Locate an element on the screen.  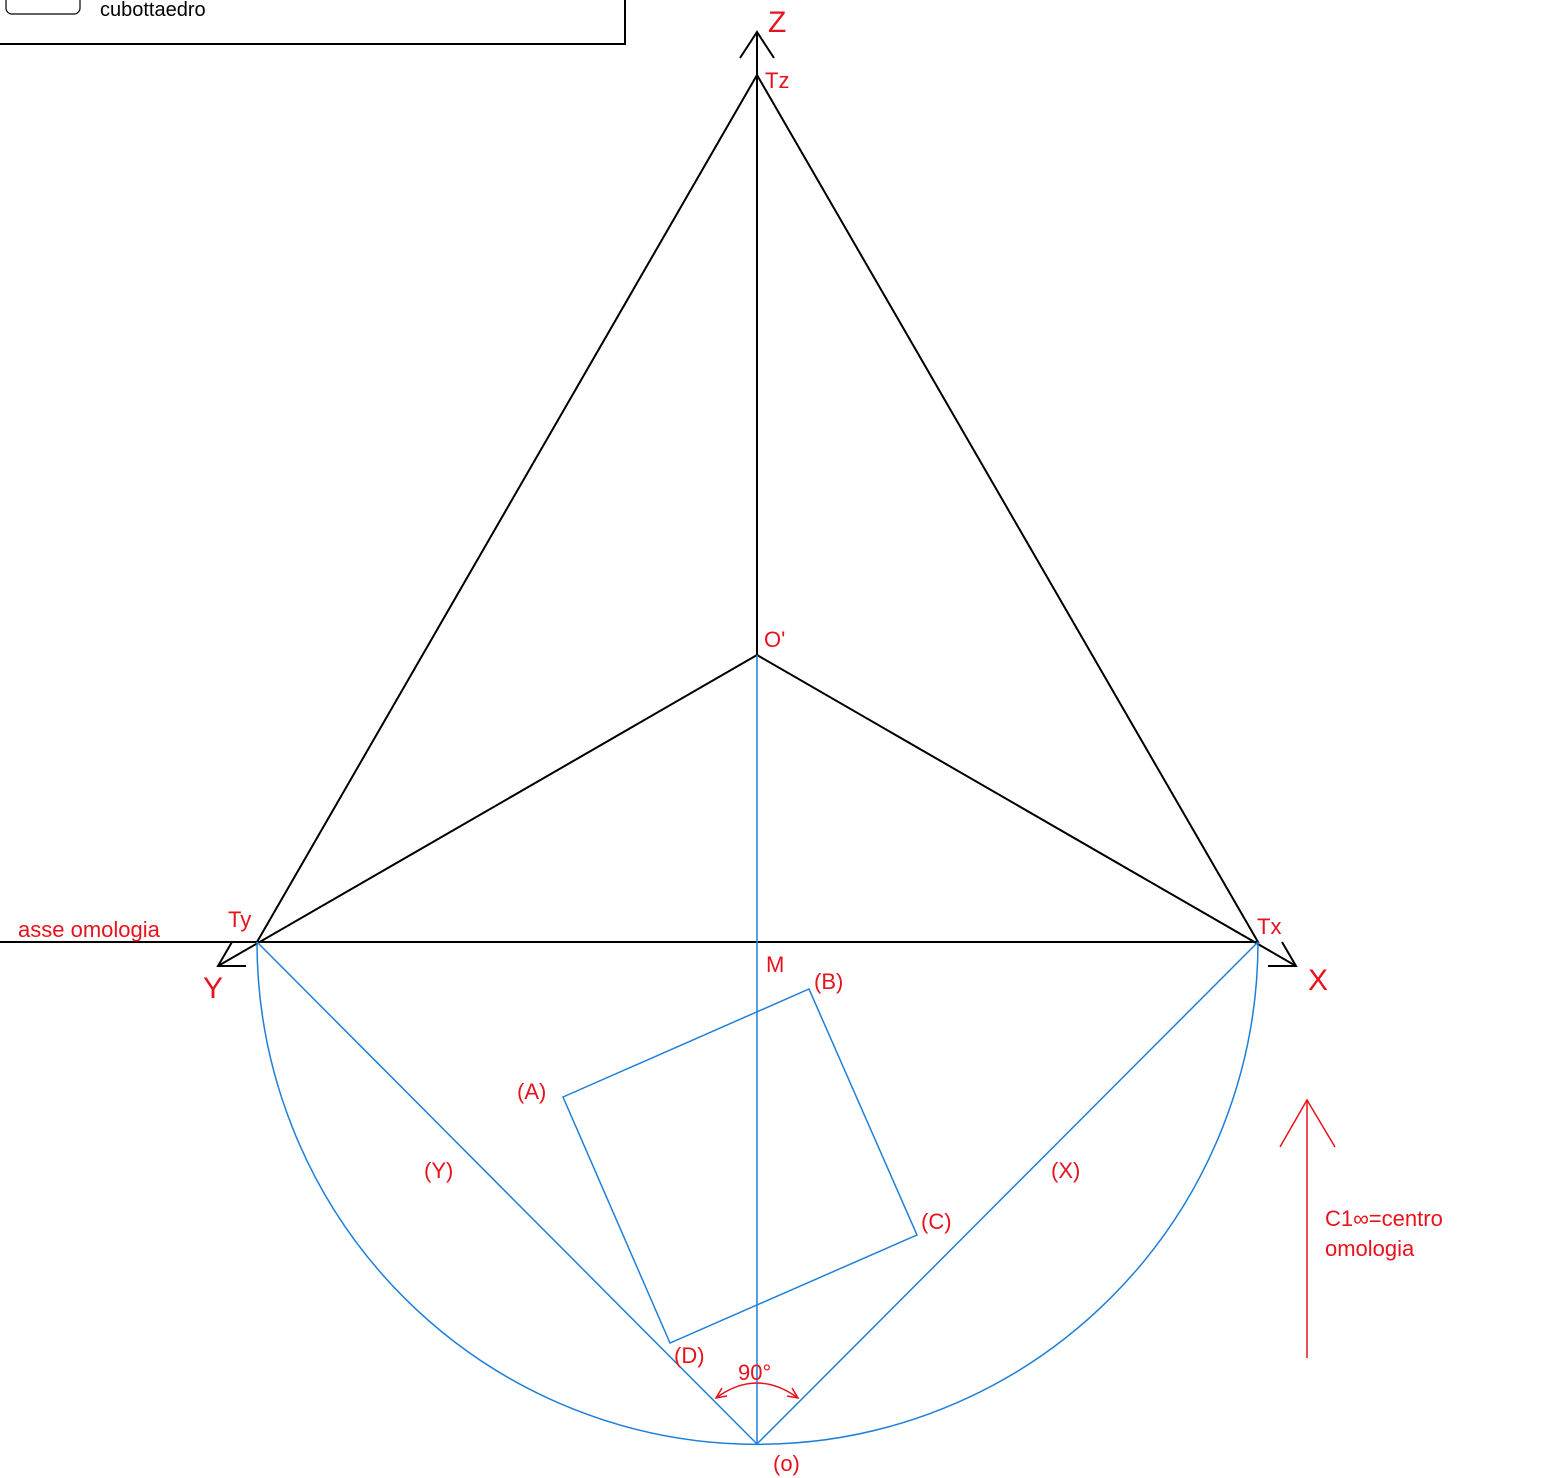
label: Ty is located at coordinates (239, 919).